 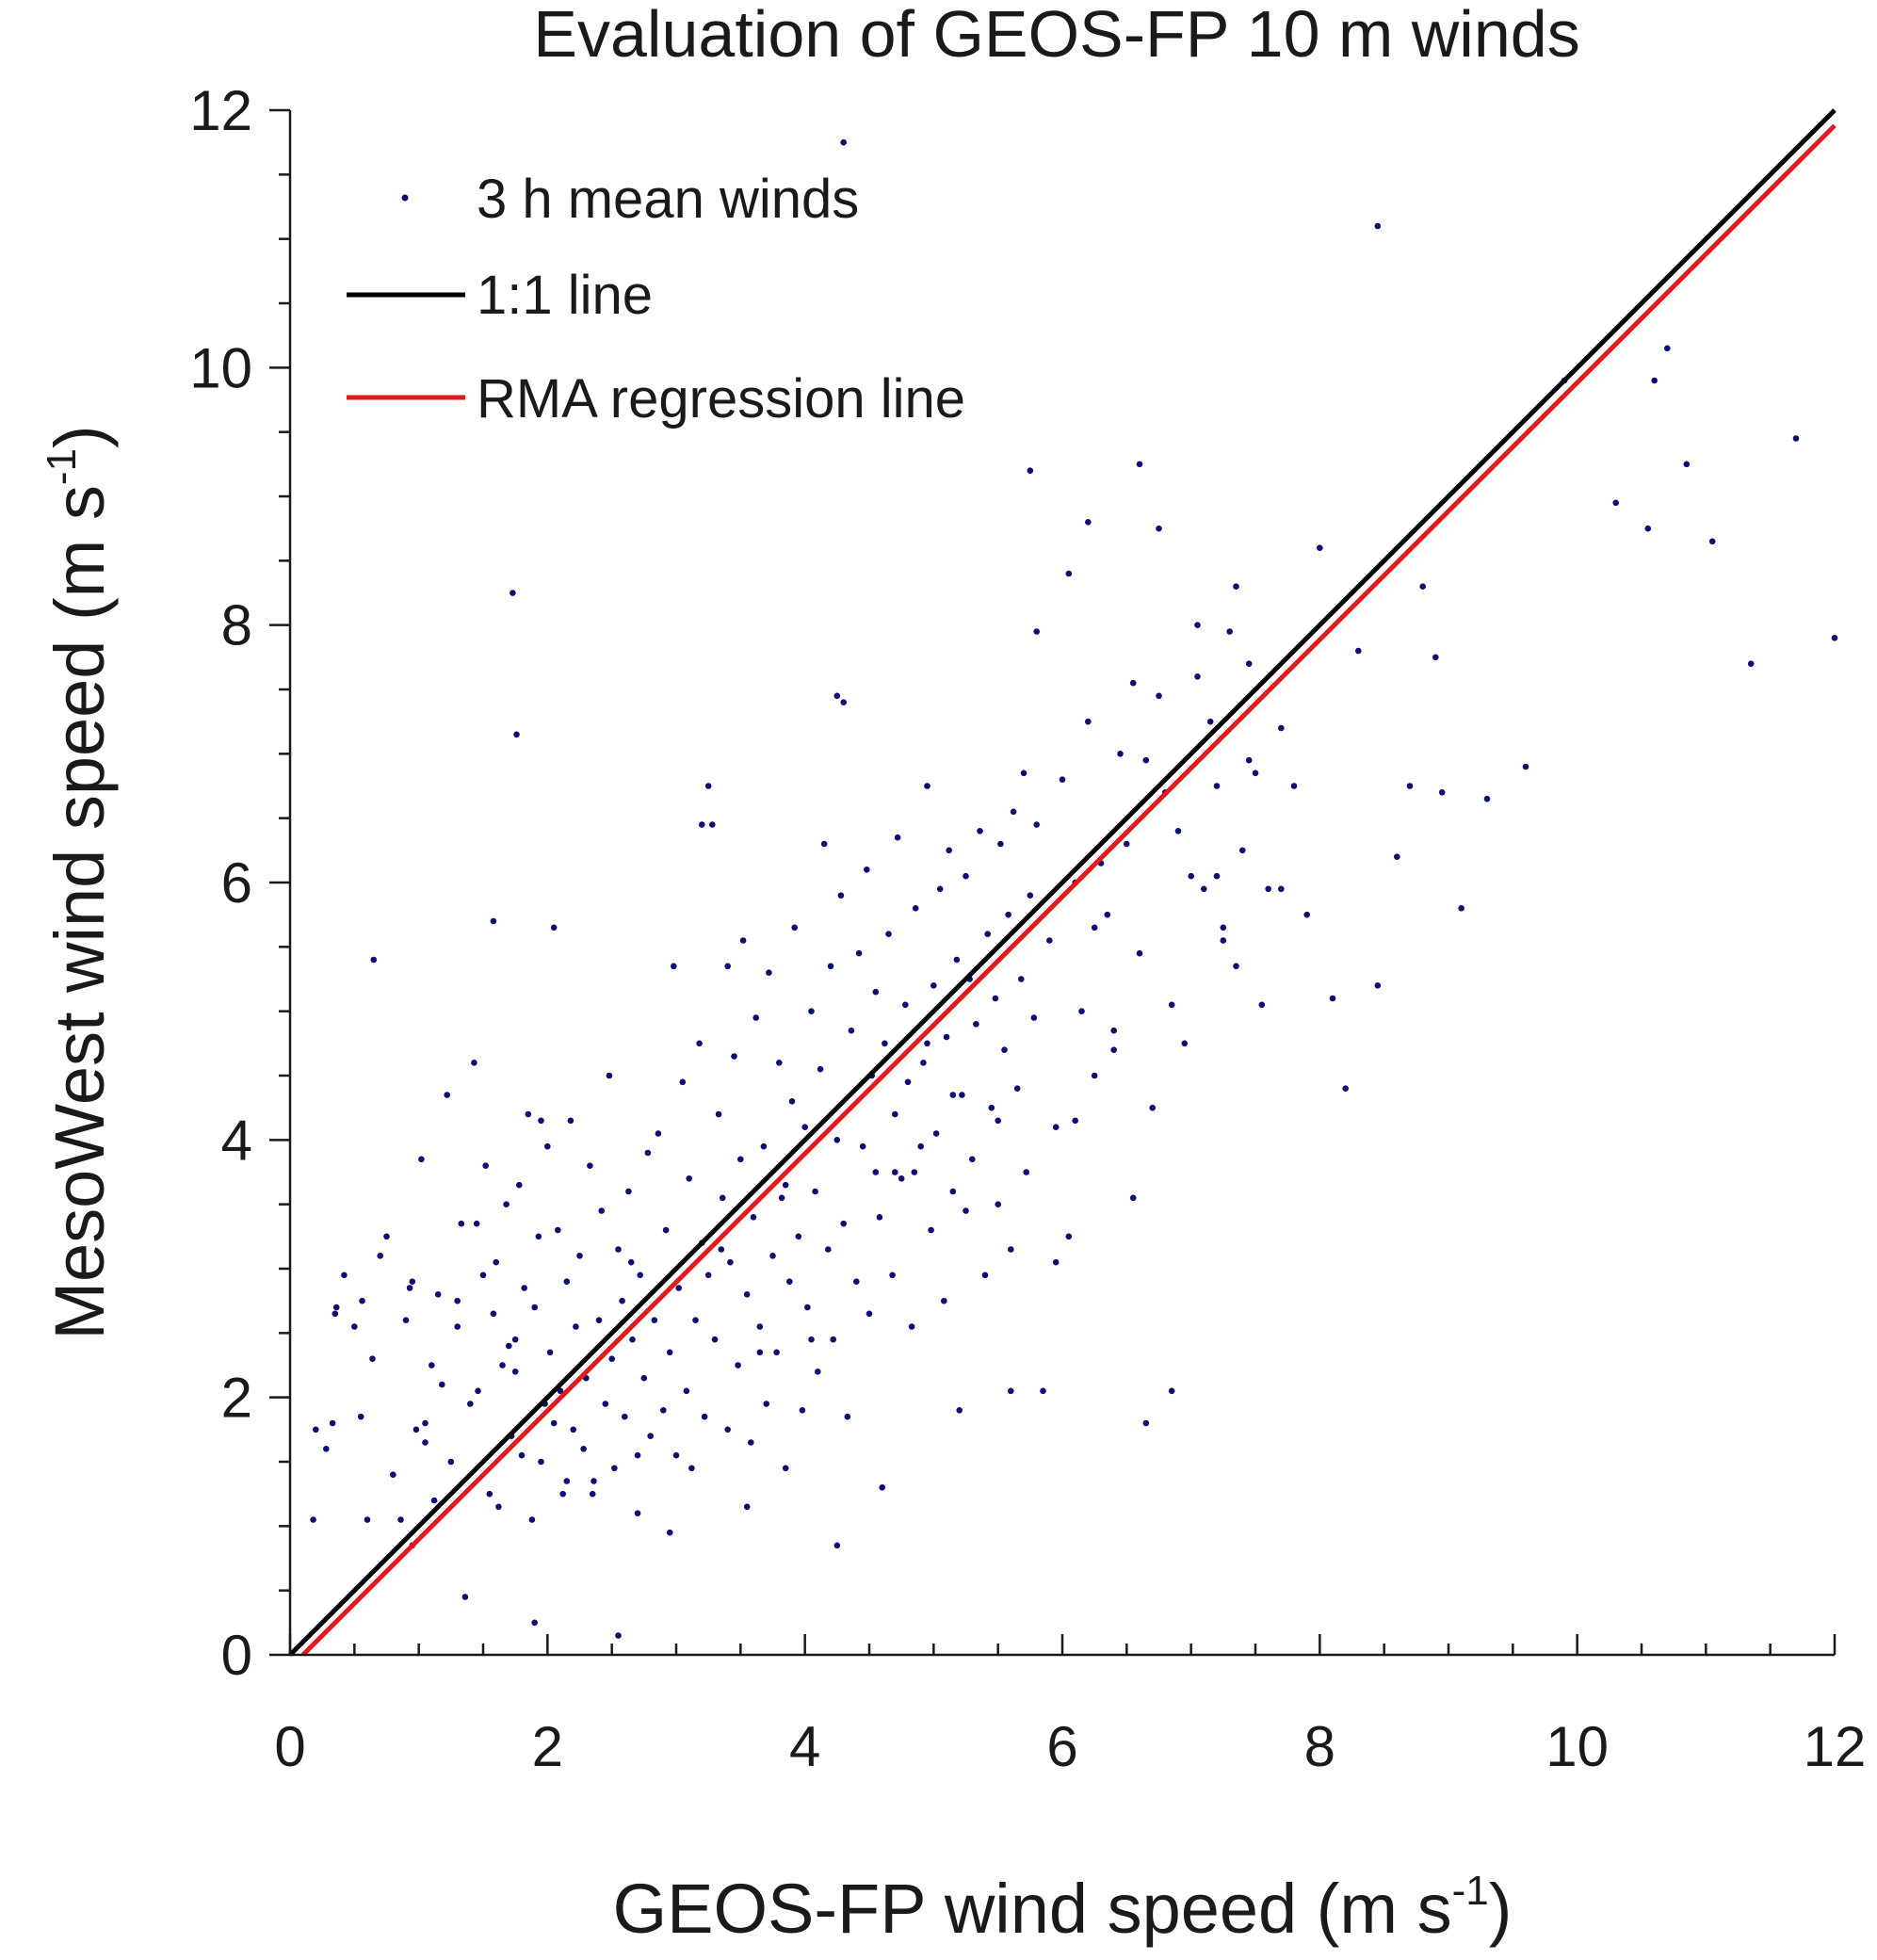 I want to click on y-tick-label: 6, so click(x=236, y=883).